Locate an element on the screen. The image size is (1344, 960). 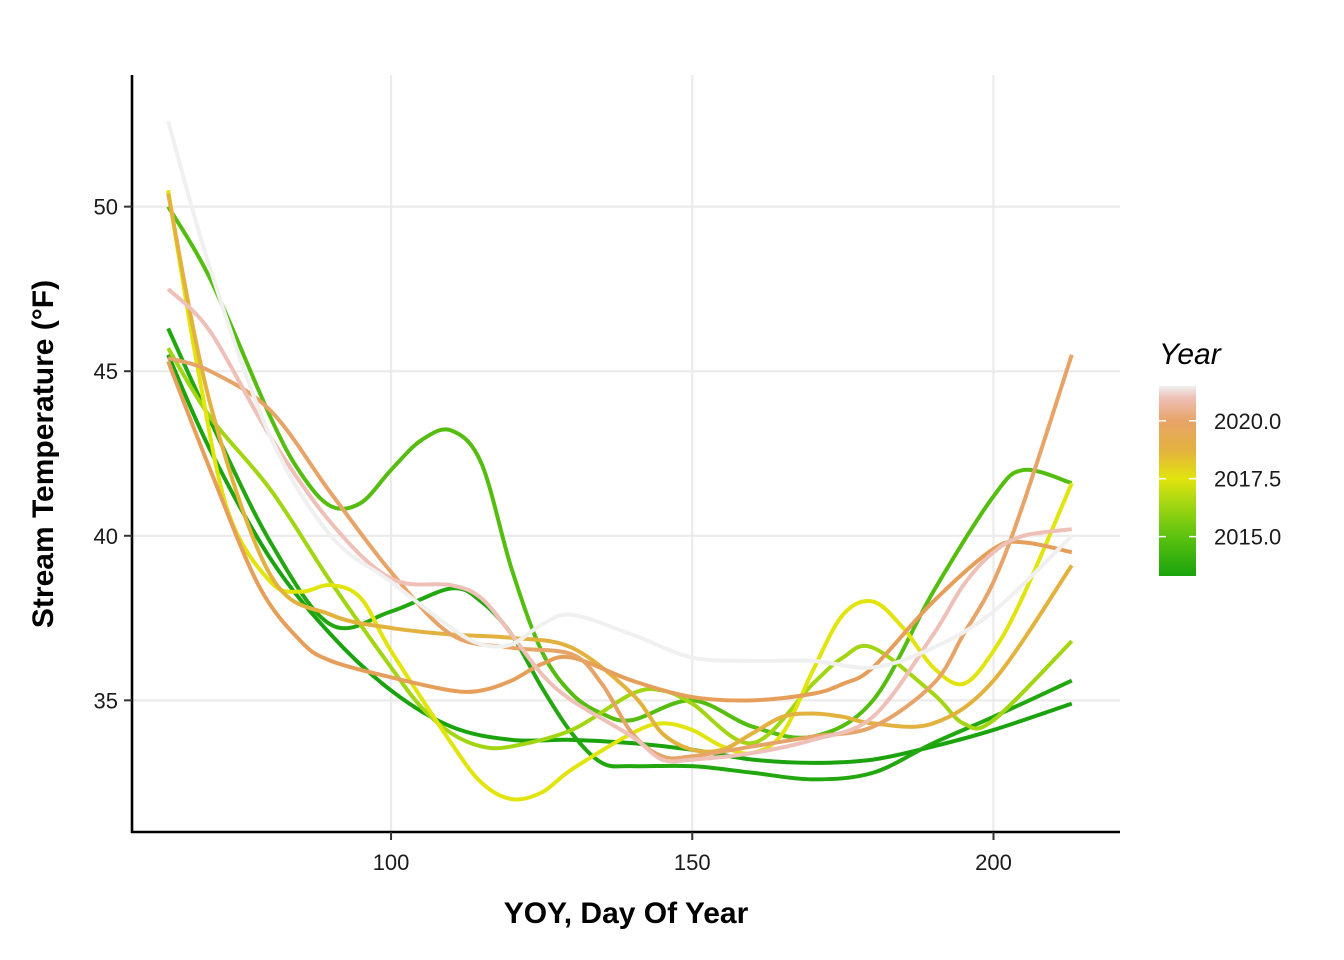
y-tick-labels: 35 40 45 50 is located at coordinates (106, 454).